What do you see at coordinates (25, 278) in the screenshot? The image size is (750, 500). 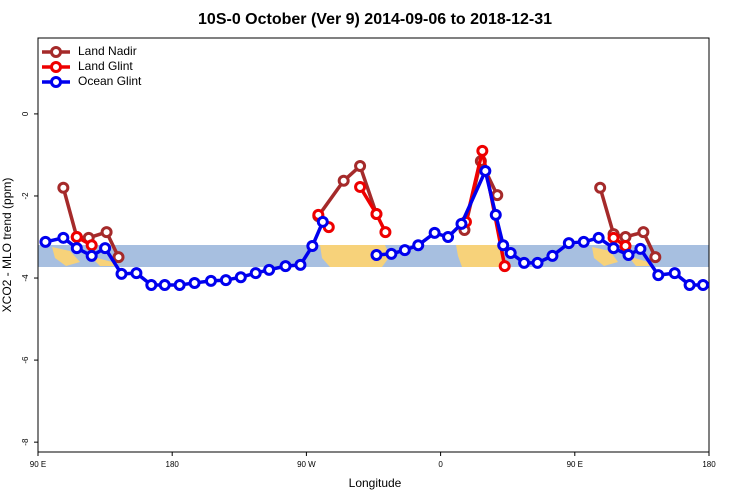 I see `y-tick-label: -4` at bounding box center [25, 278].